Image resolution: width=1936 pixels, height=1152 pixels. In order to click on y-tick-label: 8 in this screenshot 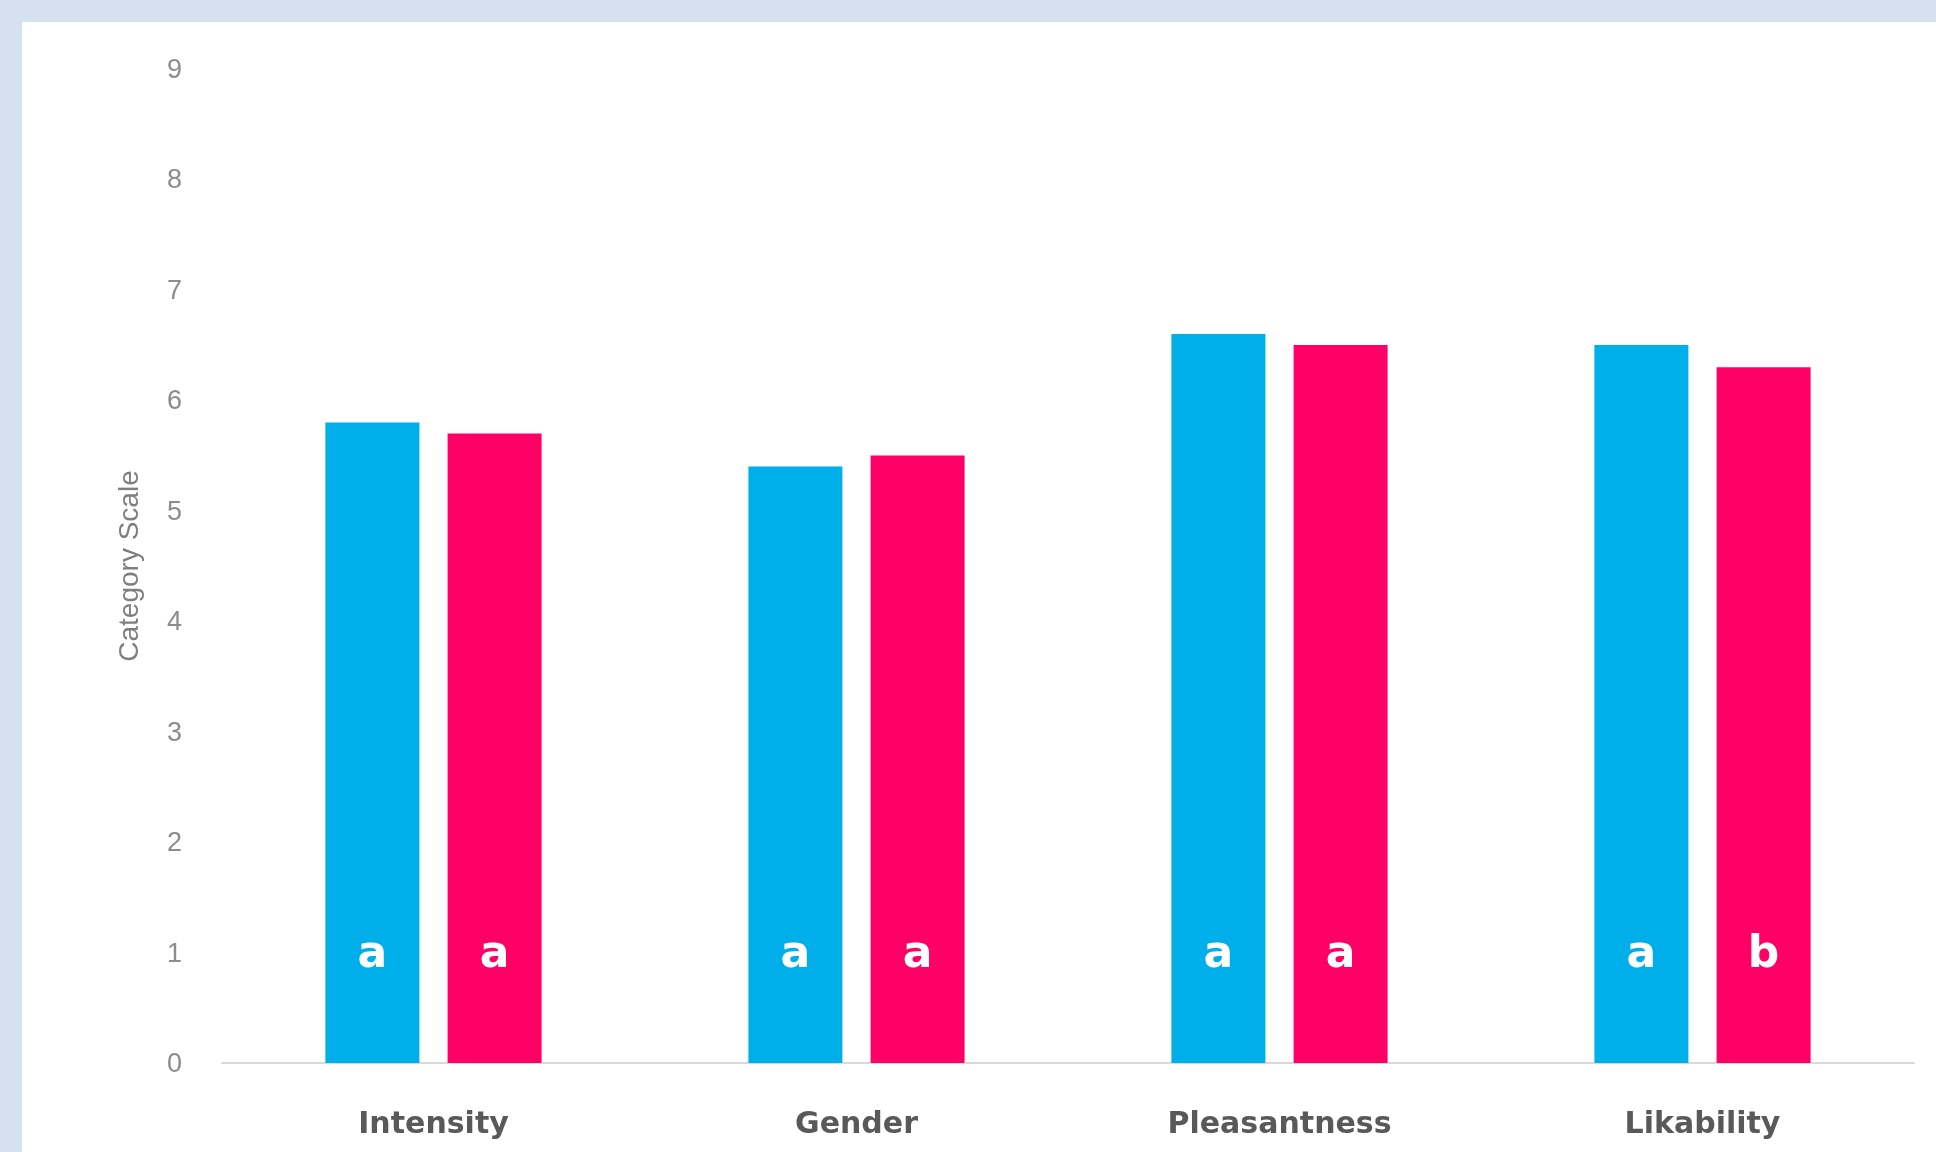, I will do `click(174, 179)`.